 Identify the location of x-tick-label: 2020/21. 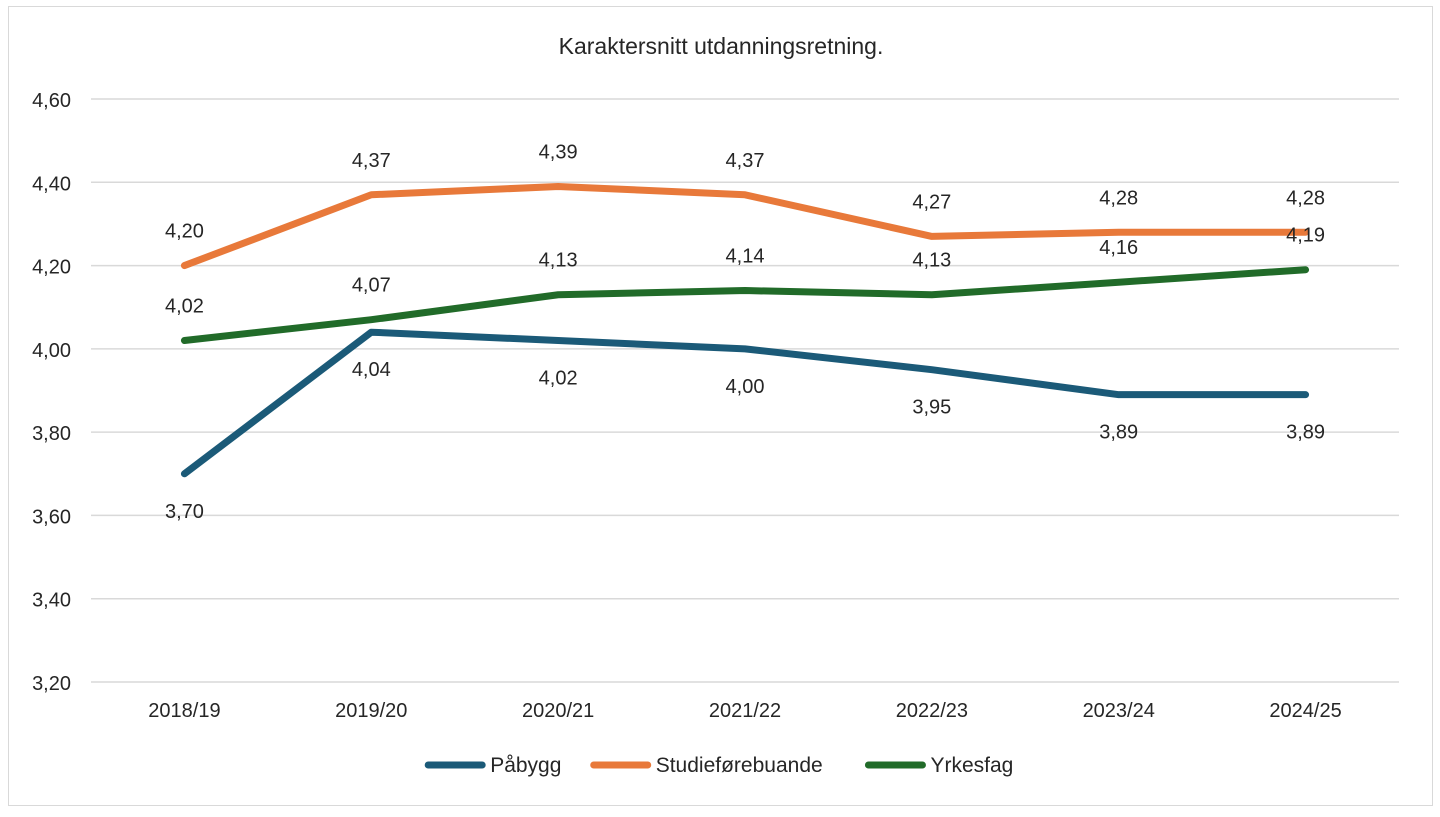
(558, 711).